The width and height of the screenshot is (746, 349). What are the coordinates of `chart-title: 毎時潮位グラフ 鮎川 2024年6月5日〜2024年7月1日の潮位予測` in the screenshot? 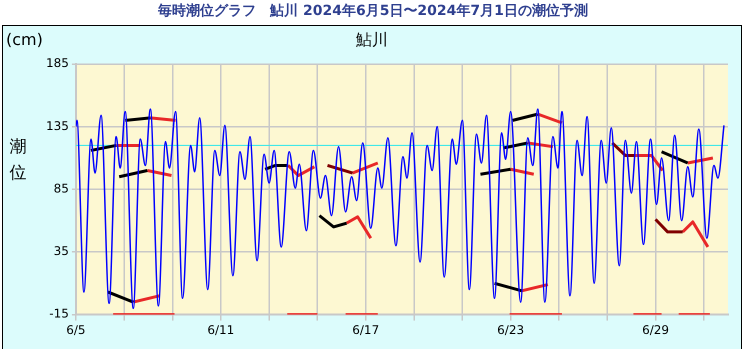 It's located at (373, 11).